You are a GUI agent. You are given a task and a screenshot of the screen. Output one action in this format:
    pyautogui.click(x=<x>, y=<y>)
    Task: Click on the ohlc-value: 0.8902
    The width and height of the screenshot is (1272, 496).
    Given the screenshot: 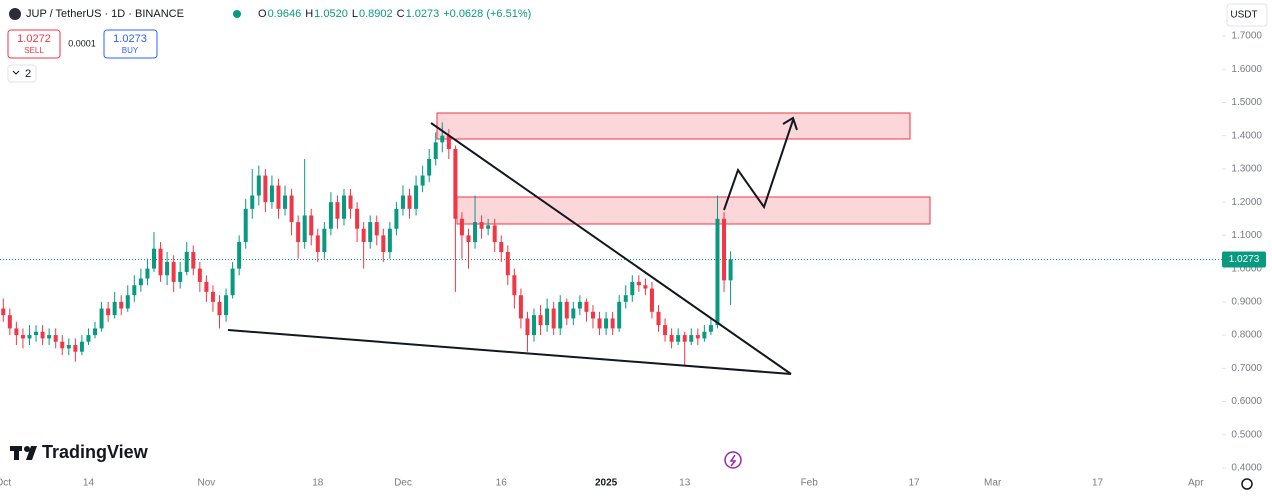 What is the action you would take?
    pyautogui.click(x=376, y=14)
    